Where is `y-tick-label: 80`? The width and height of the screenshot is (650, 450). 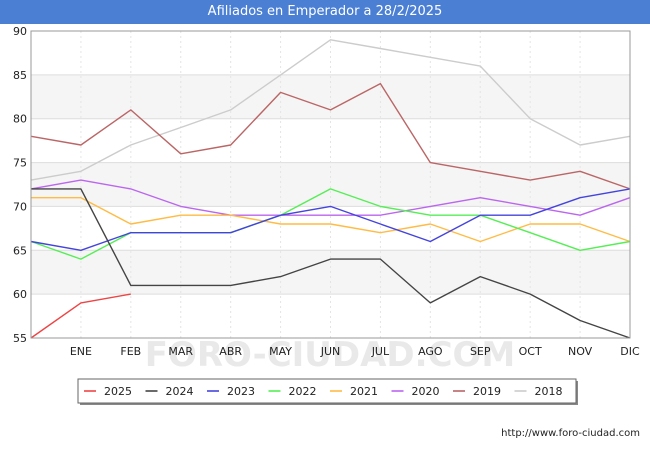
y-tick-label: 80 is located at coordinates (20, 119).